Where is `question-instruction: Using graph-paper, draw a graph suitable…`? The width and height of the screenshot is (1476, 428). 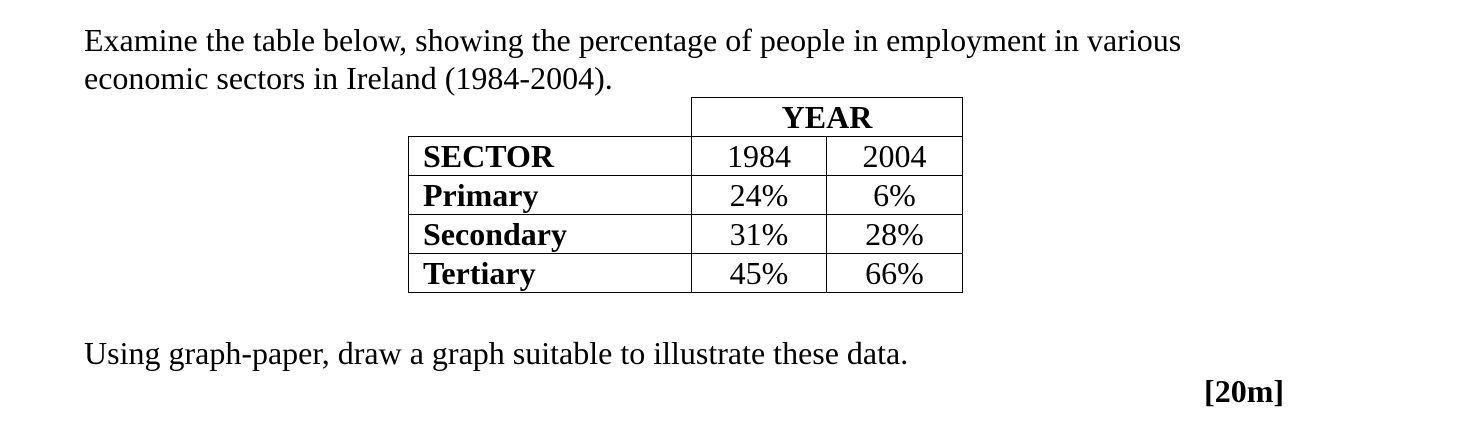
question-instruction: Using graph-paper, draw a graph suitable… is located at coordinates (496, 353).